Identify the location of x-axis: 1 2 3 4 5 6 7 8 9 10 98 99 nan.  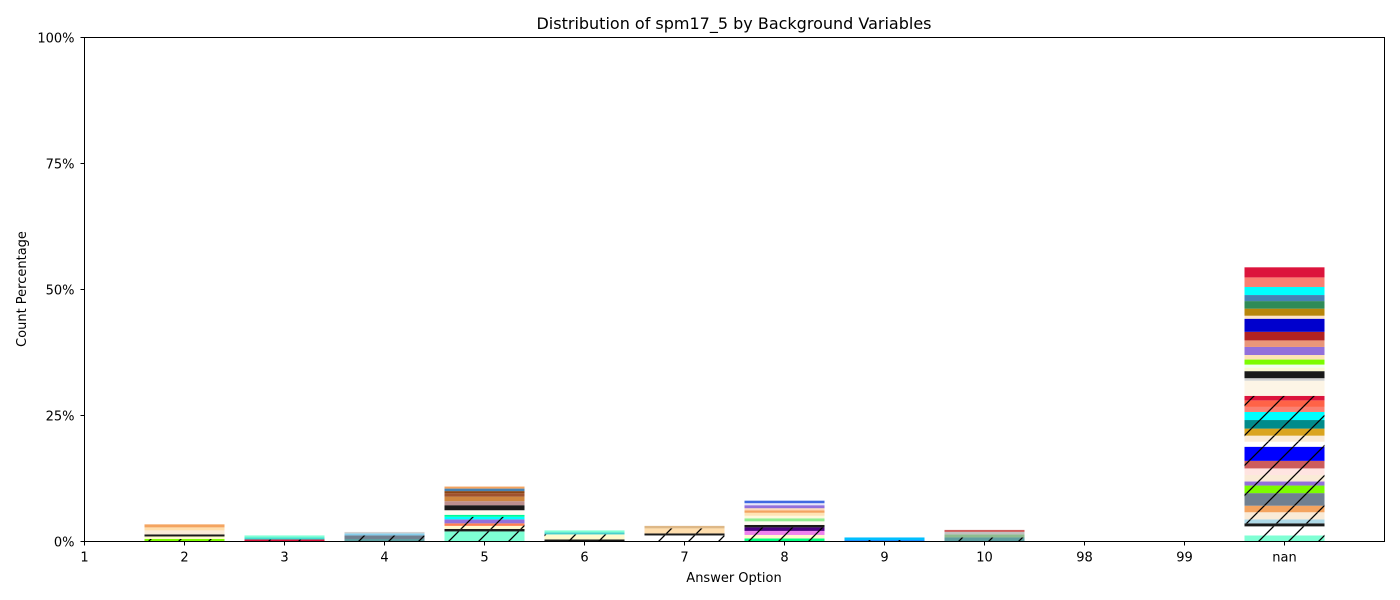
(688, 553).